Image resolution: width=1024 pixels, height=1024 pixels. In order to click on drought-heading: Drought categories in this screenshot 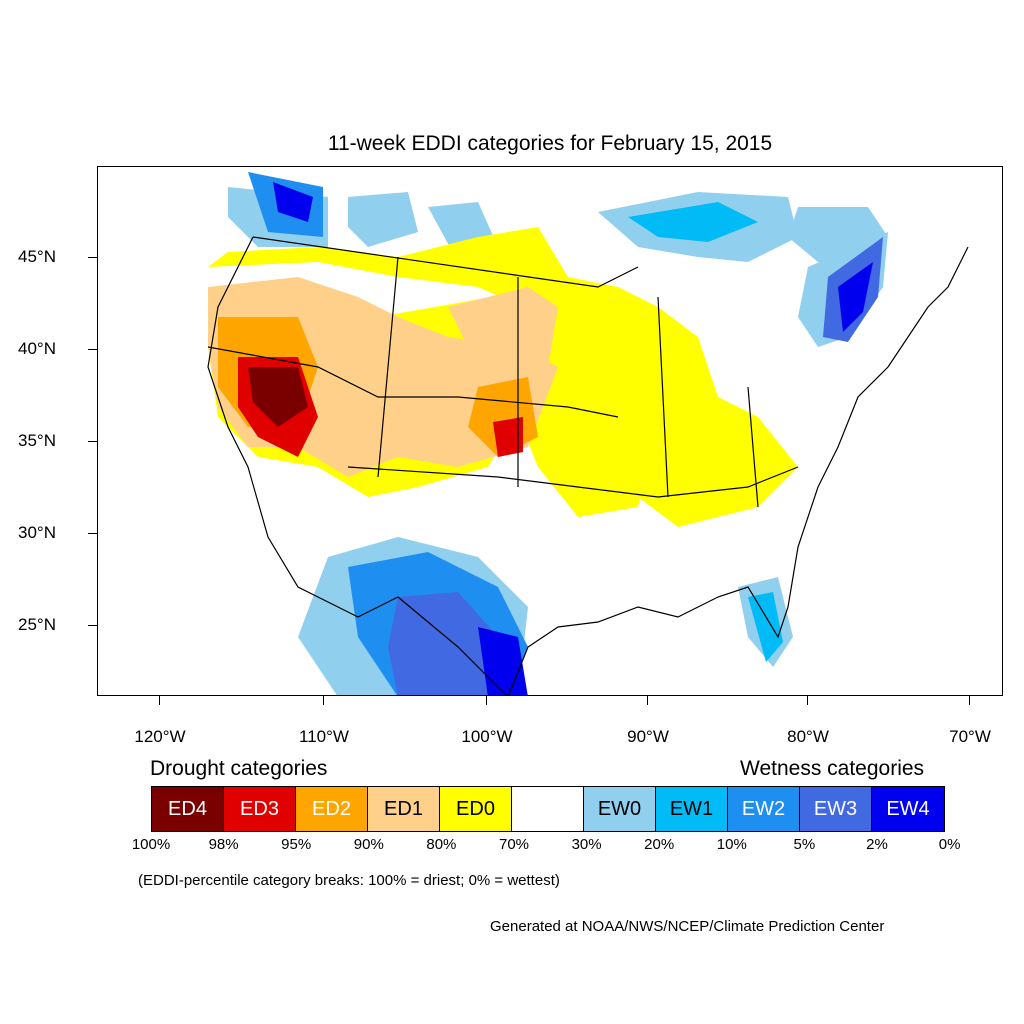, I will do `click(239, 768)`.